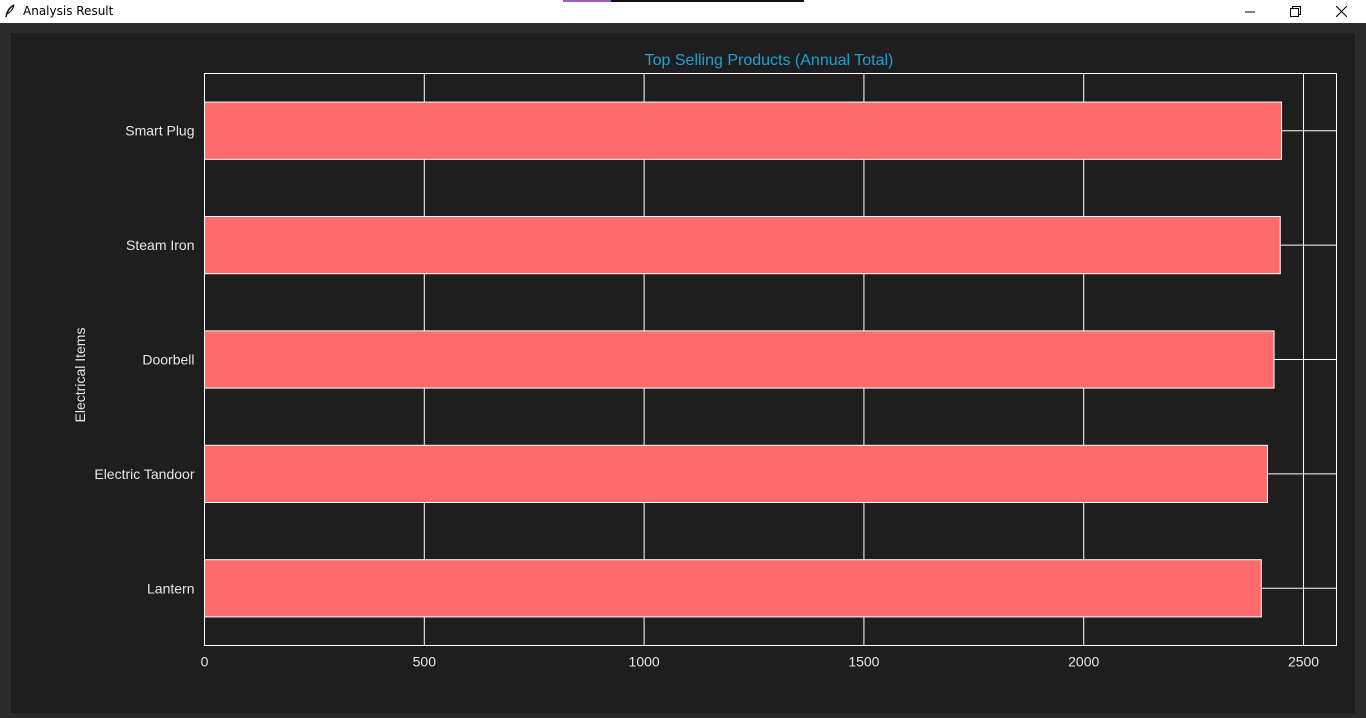  Describe the element at coordinates (68, 11) in the screenshot. I see `window-title: Analysis Result` at that location.